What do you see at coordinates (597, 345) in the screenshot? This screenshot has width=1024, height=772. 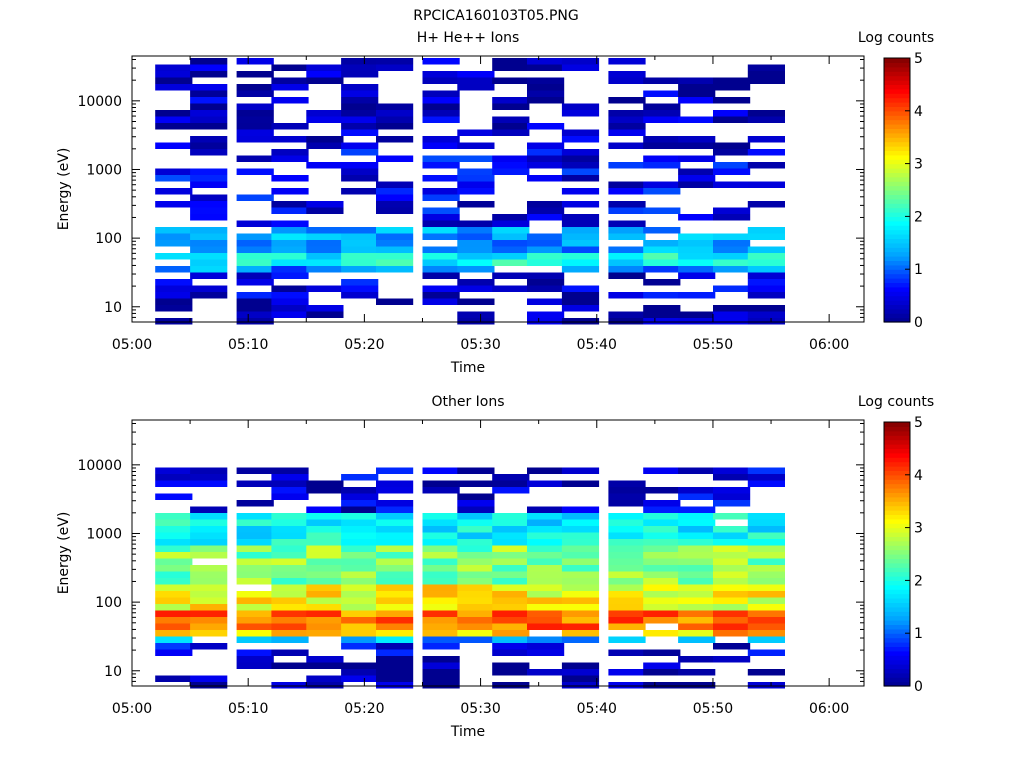 I see `x-tick-label: 05:40` at bounding box center [597, 345].